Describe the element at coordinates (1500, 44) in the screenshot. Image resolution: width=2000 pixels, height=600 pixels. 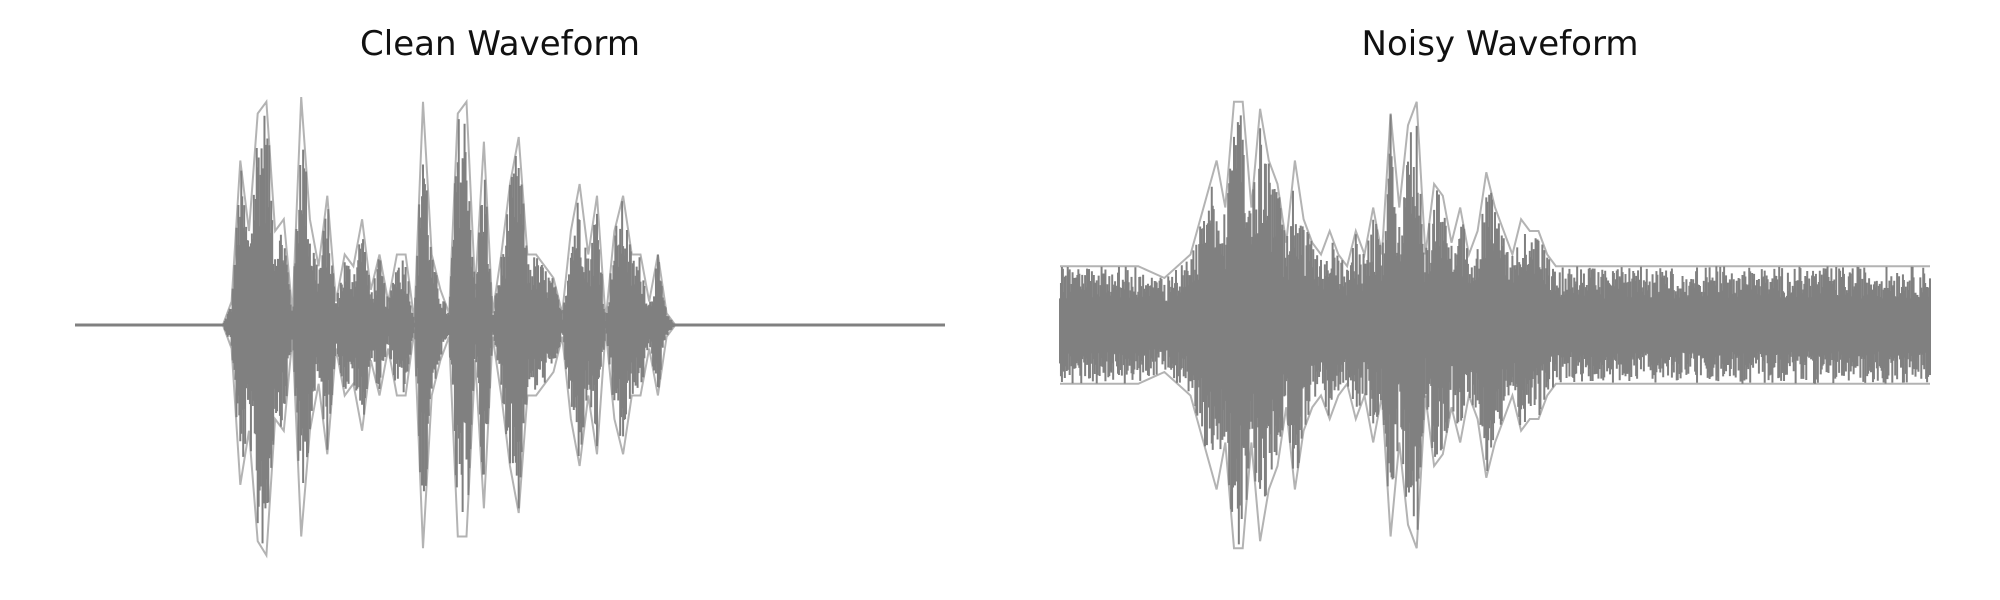
I see `noisy-waveform-title: Noisy Waveform` at that location.